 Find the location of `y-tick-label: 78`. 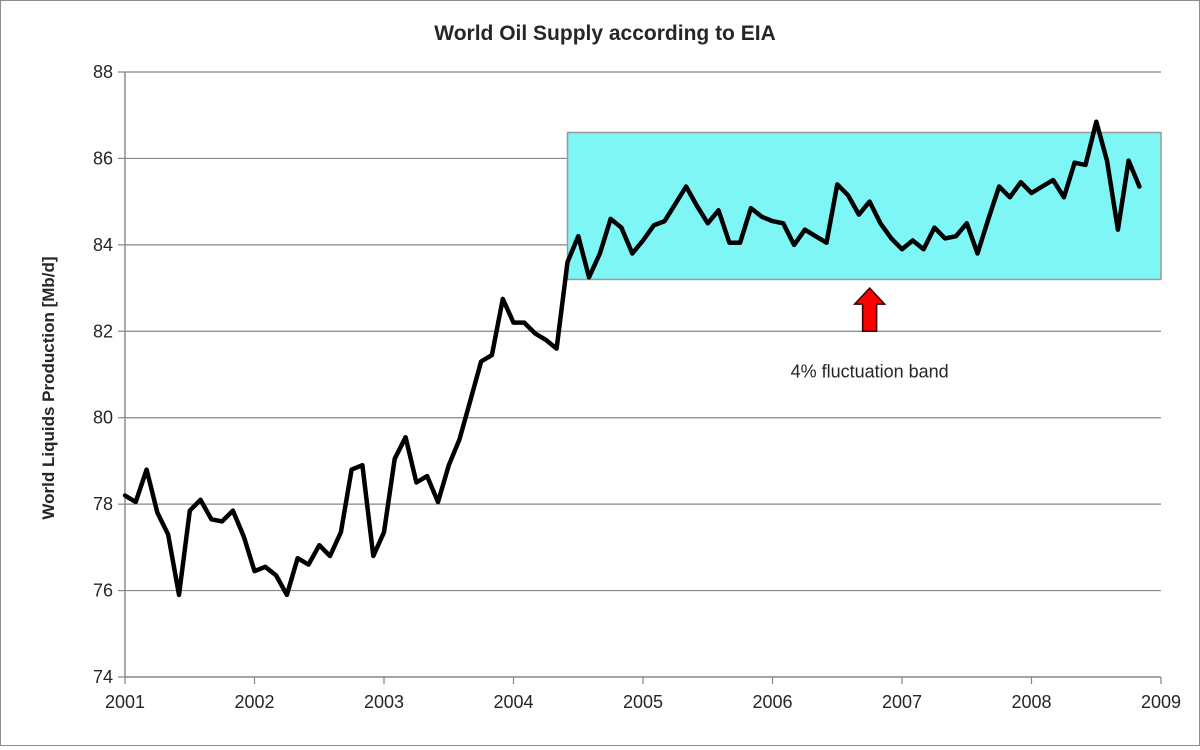

y-tick-label: 78 is located at coordinates (103, 504).